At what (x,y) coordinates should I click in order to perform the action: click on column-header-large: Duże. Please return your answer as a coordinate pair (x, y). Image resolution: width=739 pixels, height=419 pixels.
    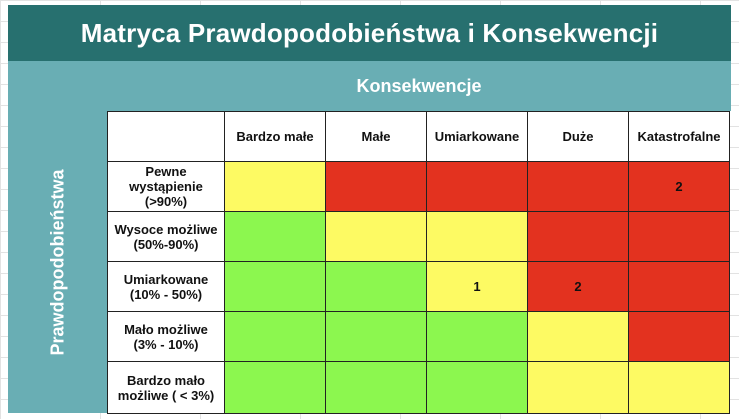
    Looking at the image, I should click on (578, 137).